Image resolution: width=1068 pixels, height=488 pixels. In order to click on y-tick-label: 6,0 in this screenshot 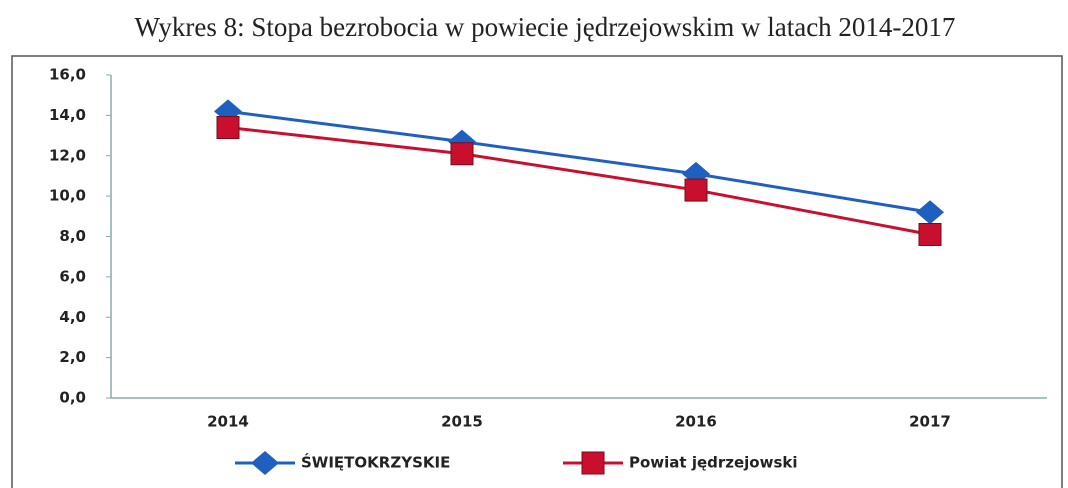, I will do `click(72, 276)`.